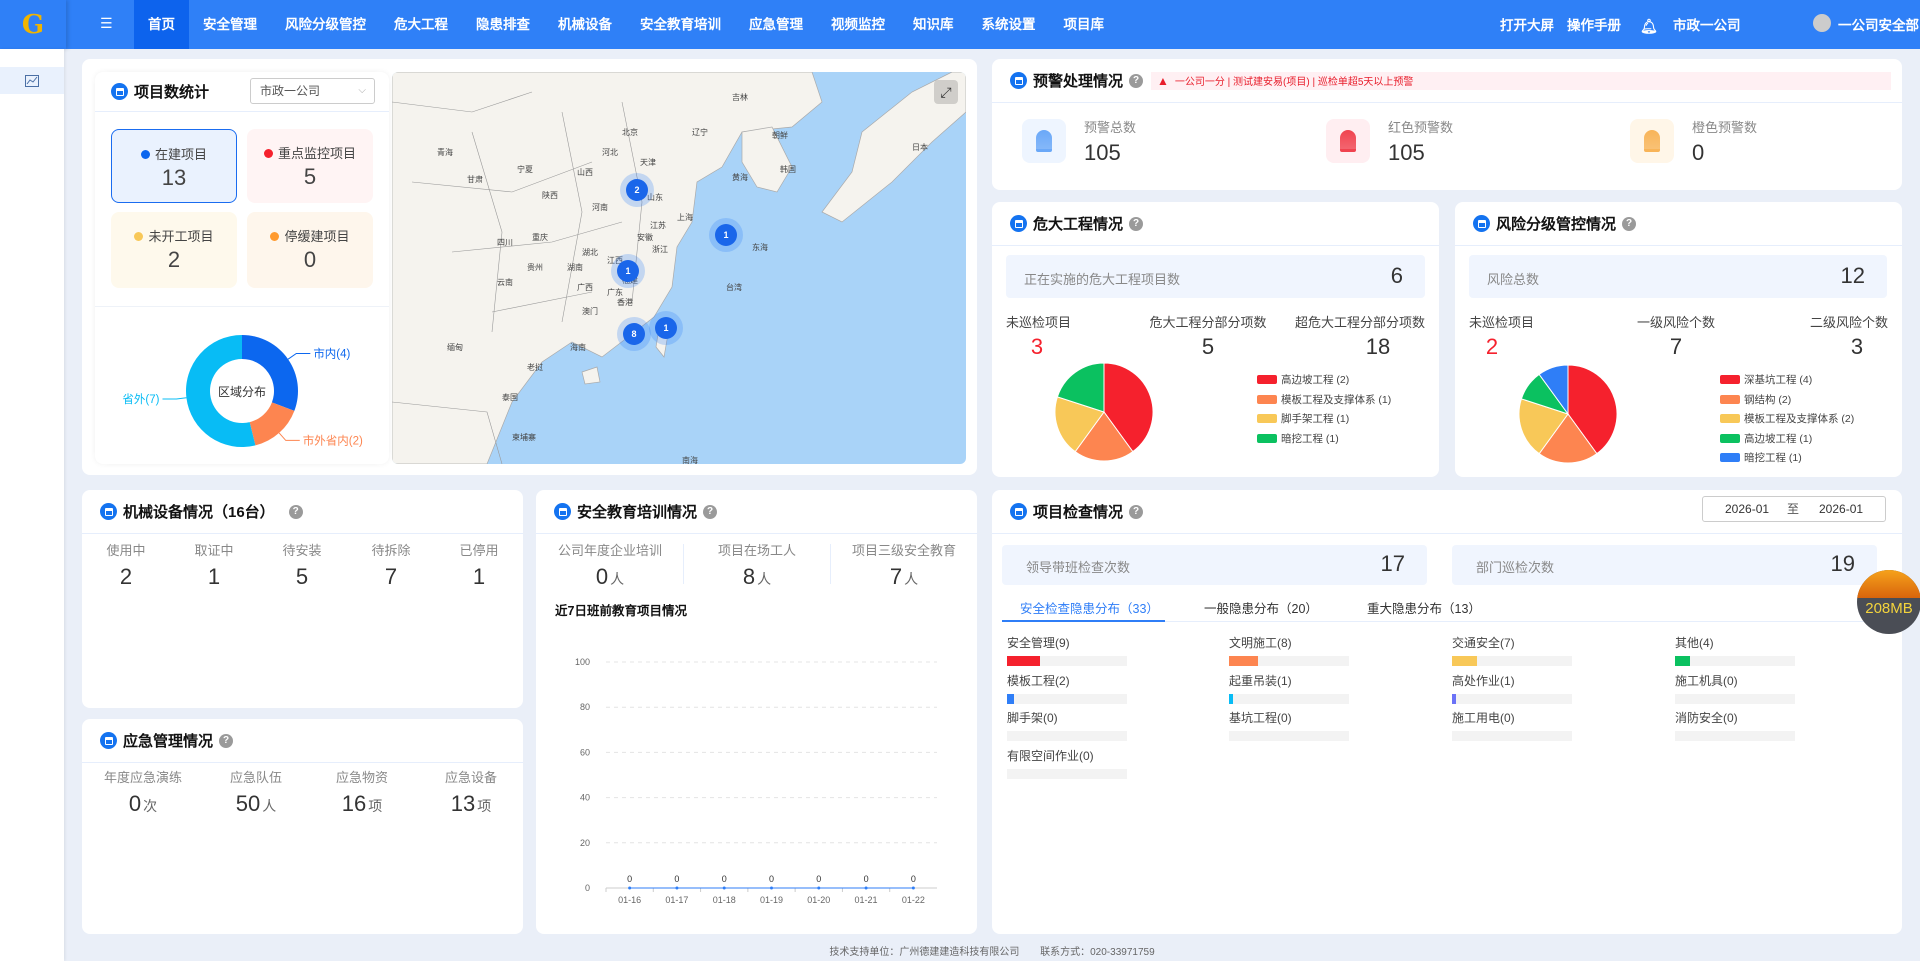  I want to click on logo: G, so click(33, 24).